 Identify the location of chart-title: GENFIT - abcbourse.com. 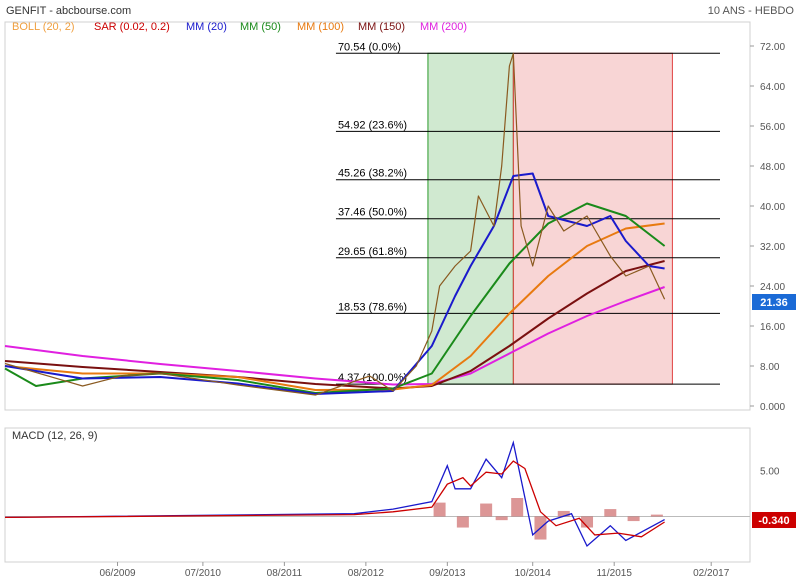
(68, 11).